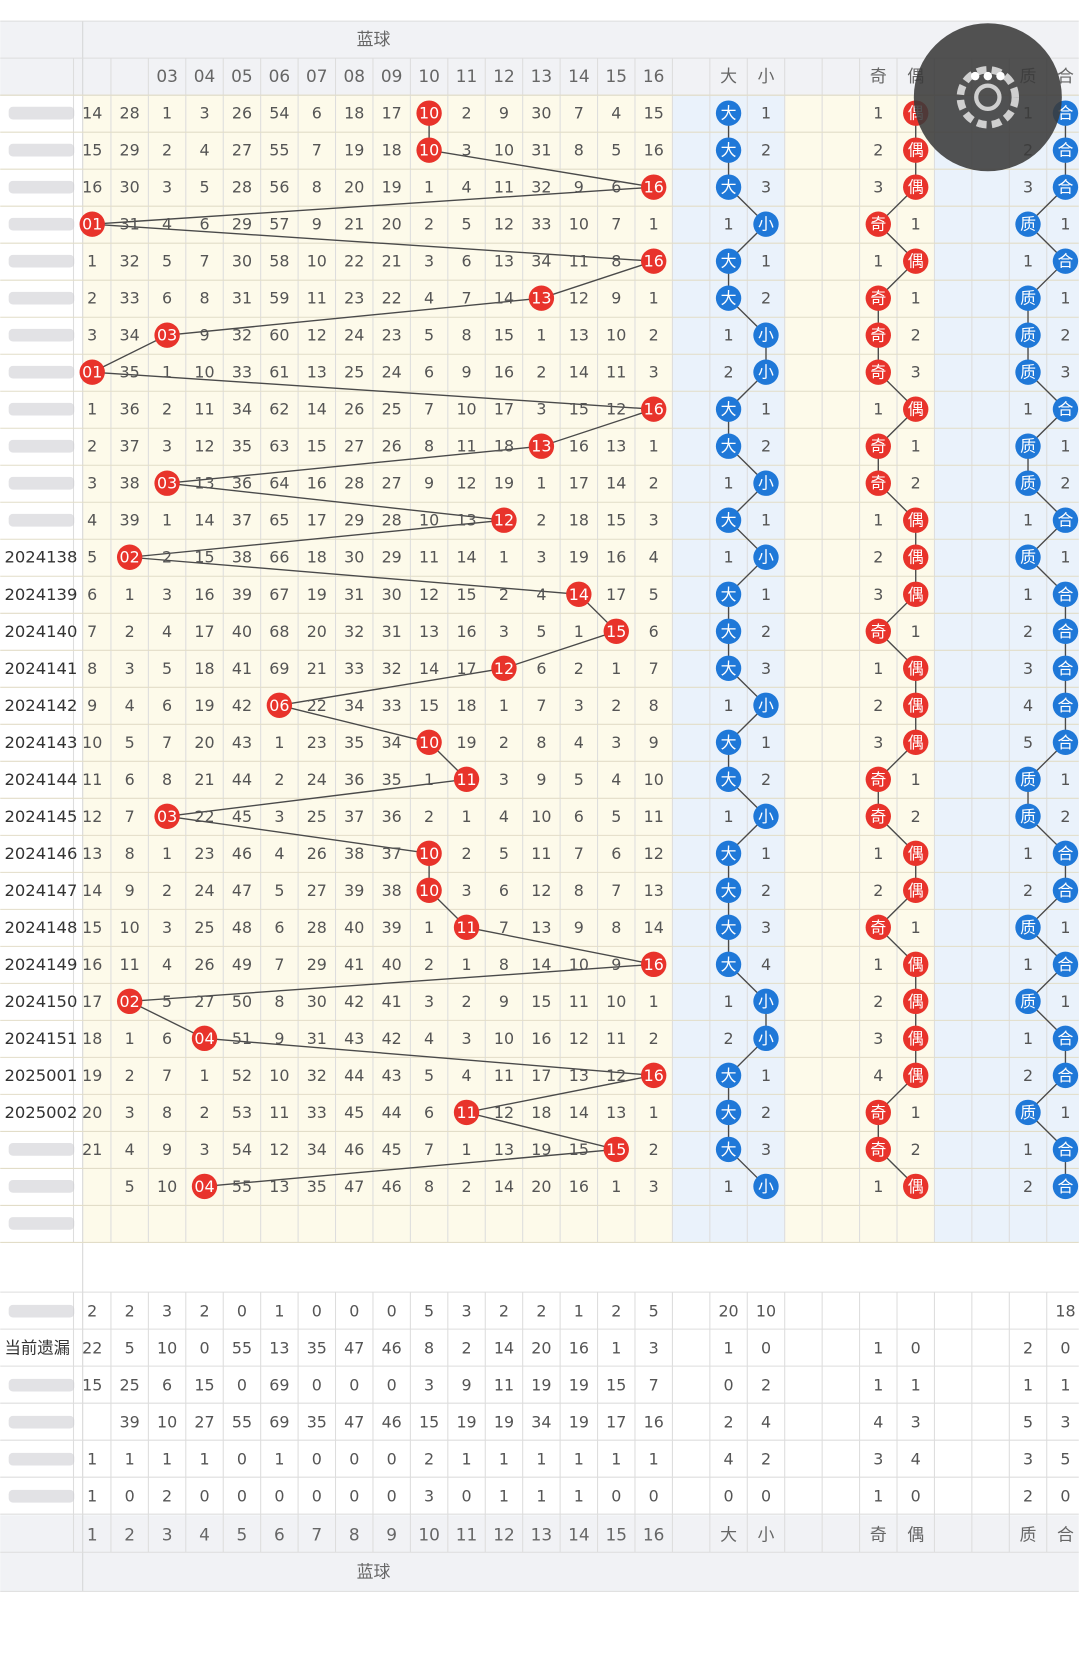 The height and width of the screenshot is (1658, 1079). What do you see at coordinates (616, 1149) in the screenshot?
I see `ball-number: 15` at bounding box center [616, 1149].